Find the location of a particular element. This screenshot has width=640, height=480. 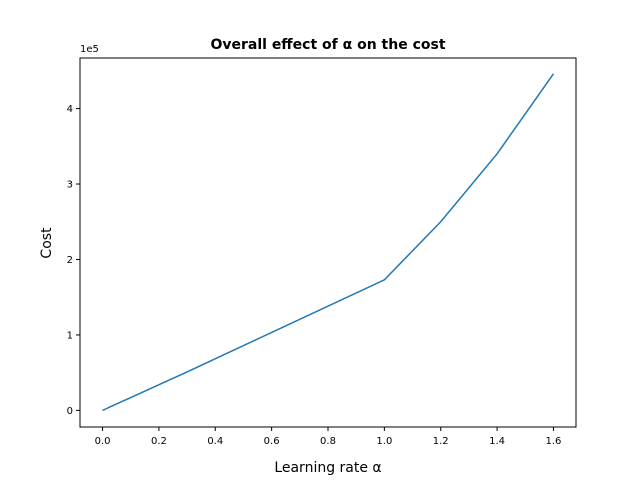

x-tick-label: 1.6 is located at coordinates (554, 441).